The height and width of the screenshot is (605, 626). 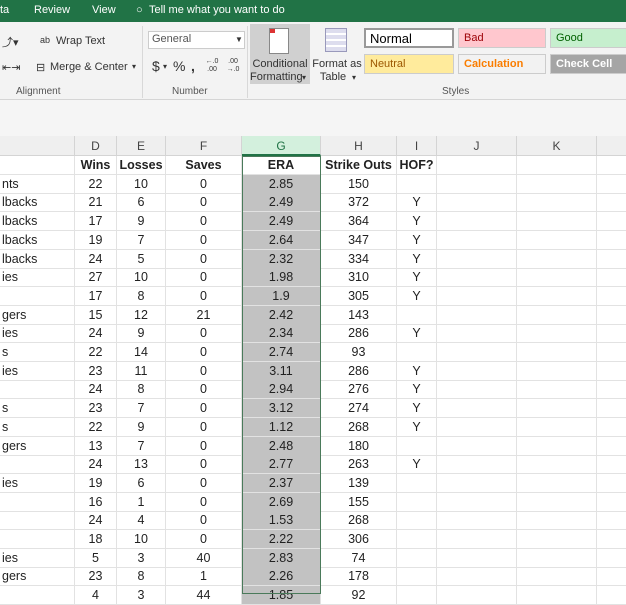 I want to click on cell-style-check-cell: Check Cell, so click(x=588, y=64).